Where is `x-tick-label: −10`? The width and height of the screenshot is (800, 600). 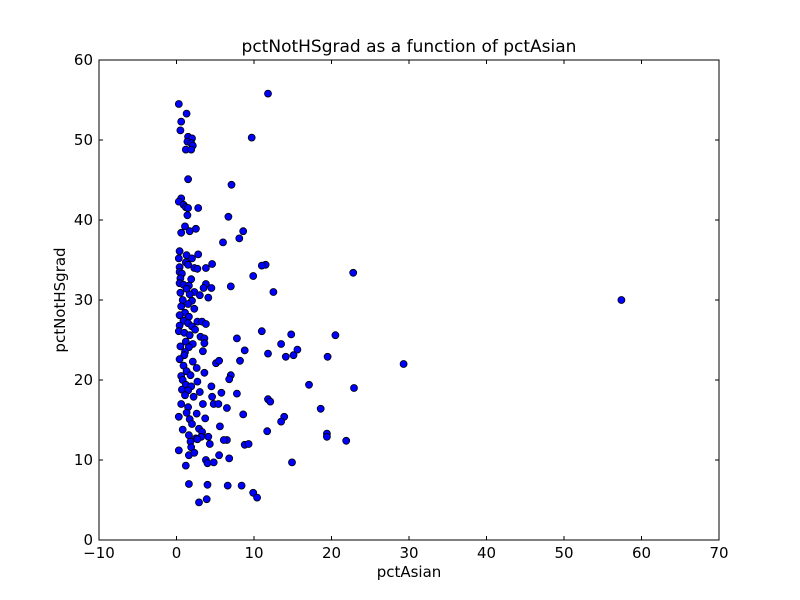
x-tick-label: −10 is located at coordinates (99, 553).